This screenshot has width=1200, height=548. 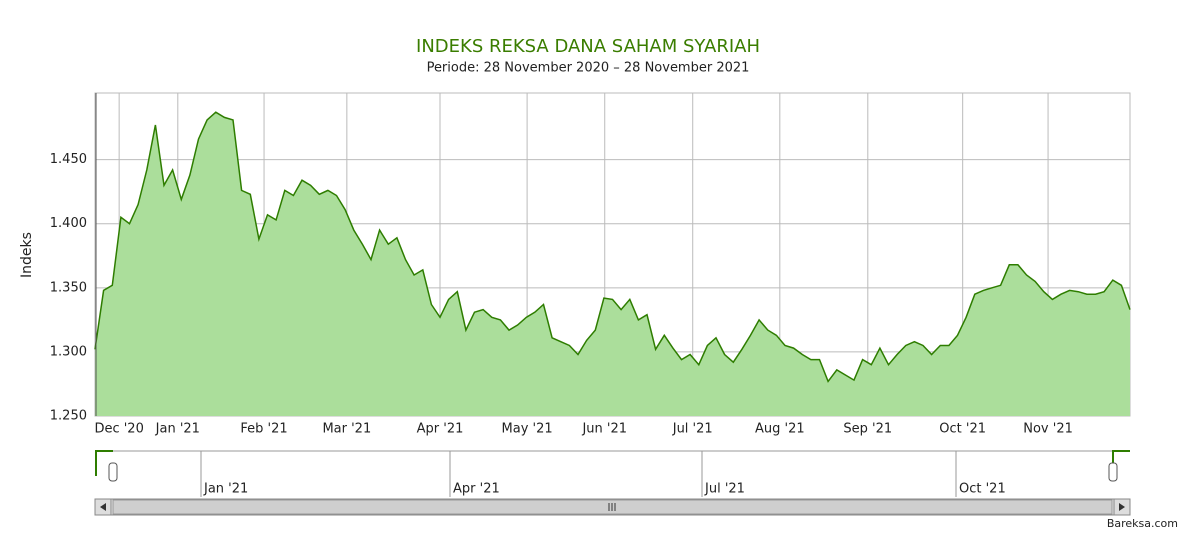 I want to click on x-tick-label: Jul '21, so click(x=692, y=429).